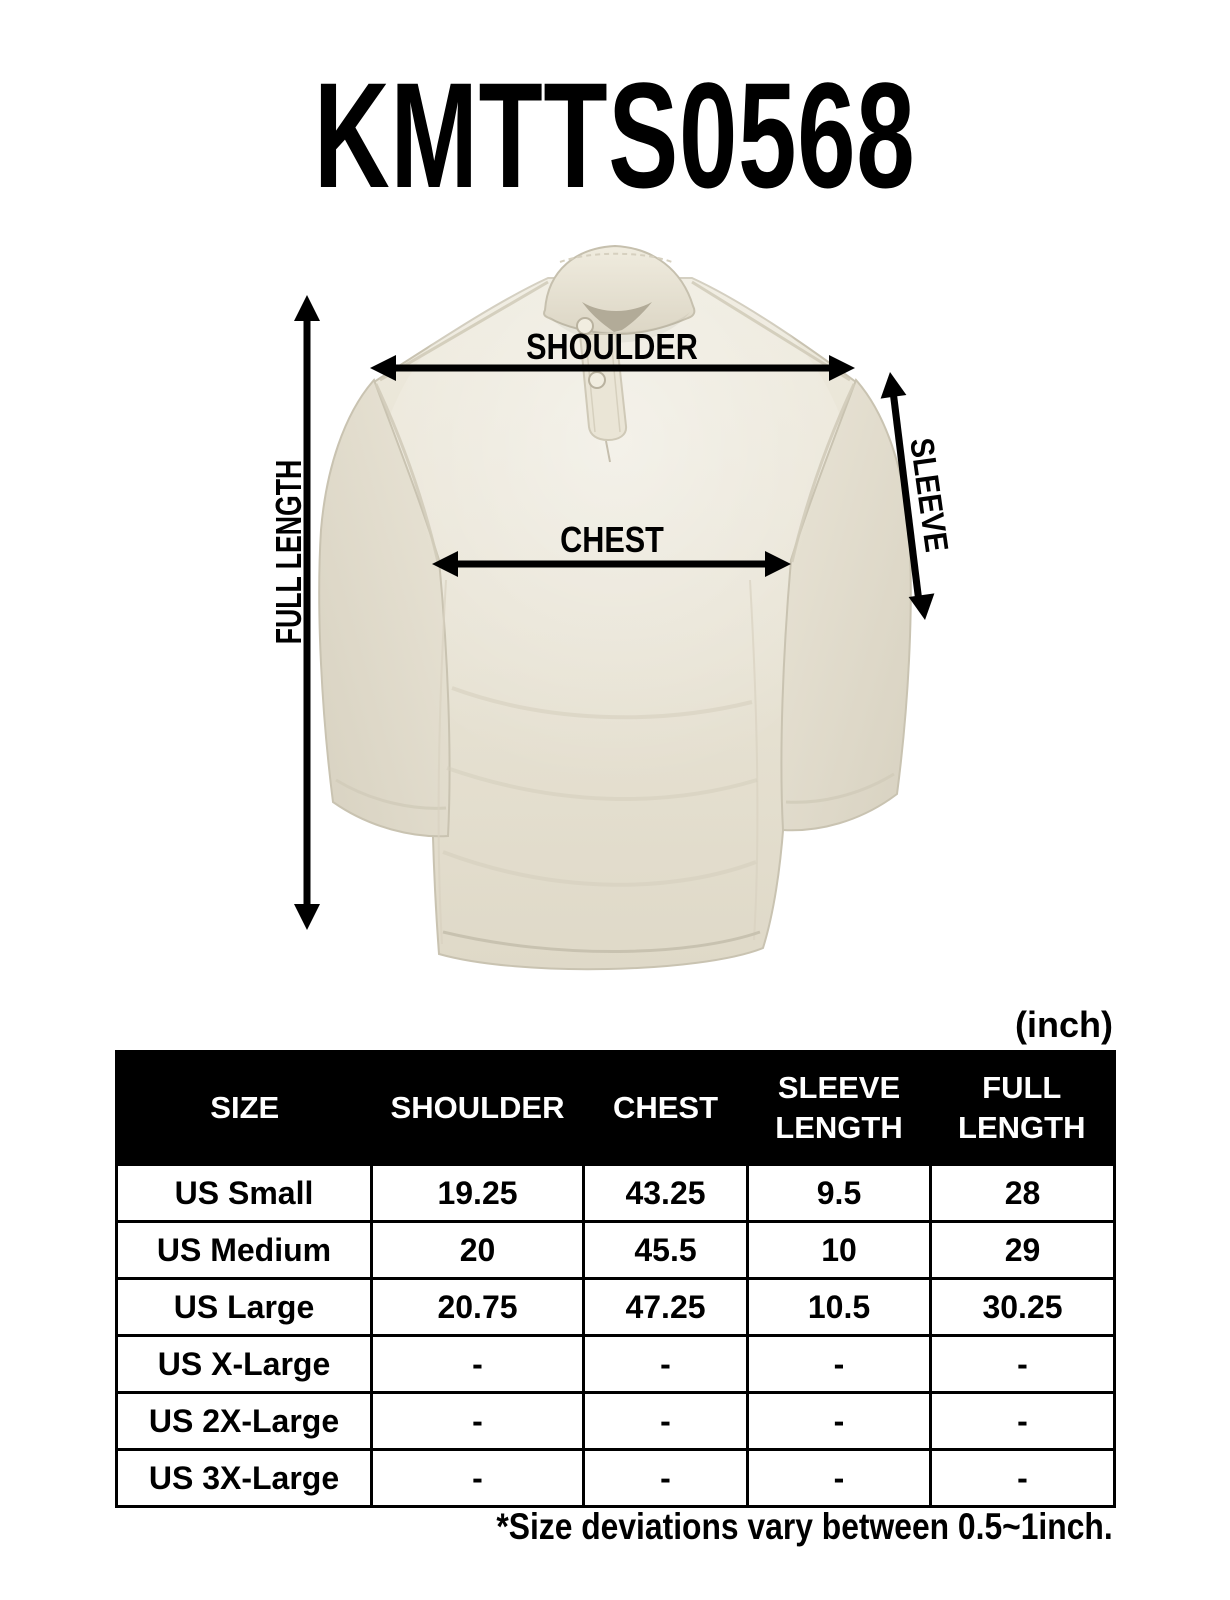 This screenshot has width=1230, height=1600. What do you see at coordinates (1022, 1193) in the screenshot?
I see `value-cell: 28` at bounding box center [1022, 1193].